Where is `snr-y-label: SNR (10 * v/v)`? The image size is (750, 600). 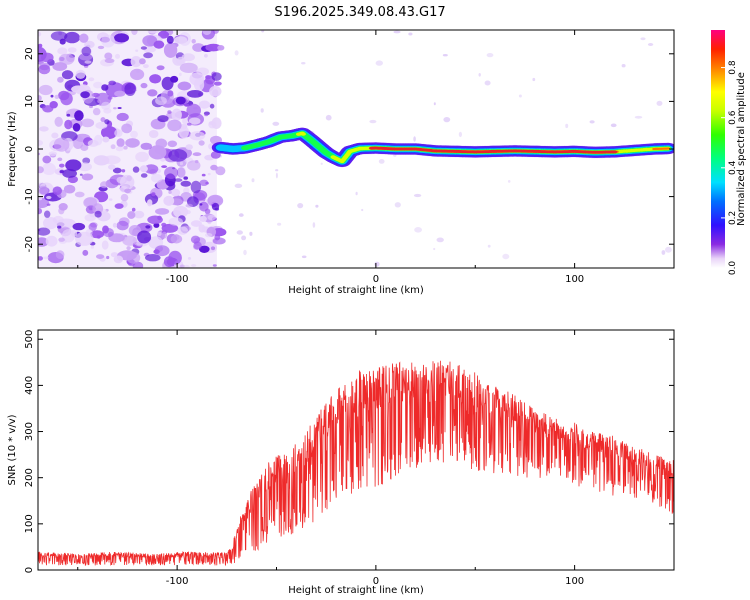
snr-y-label: SNR (10 * v/v) is located at coordinates (12, 449).